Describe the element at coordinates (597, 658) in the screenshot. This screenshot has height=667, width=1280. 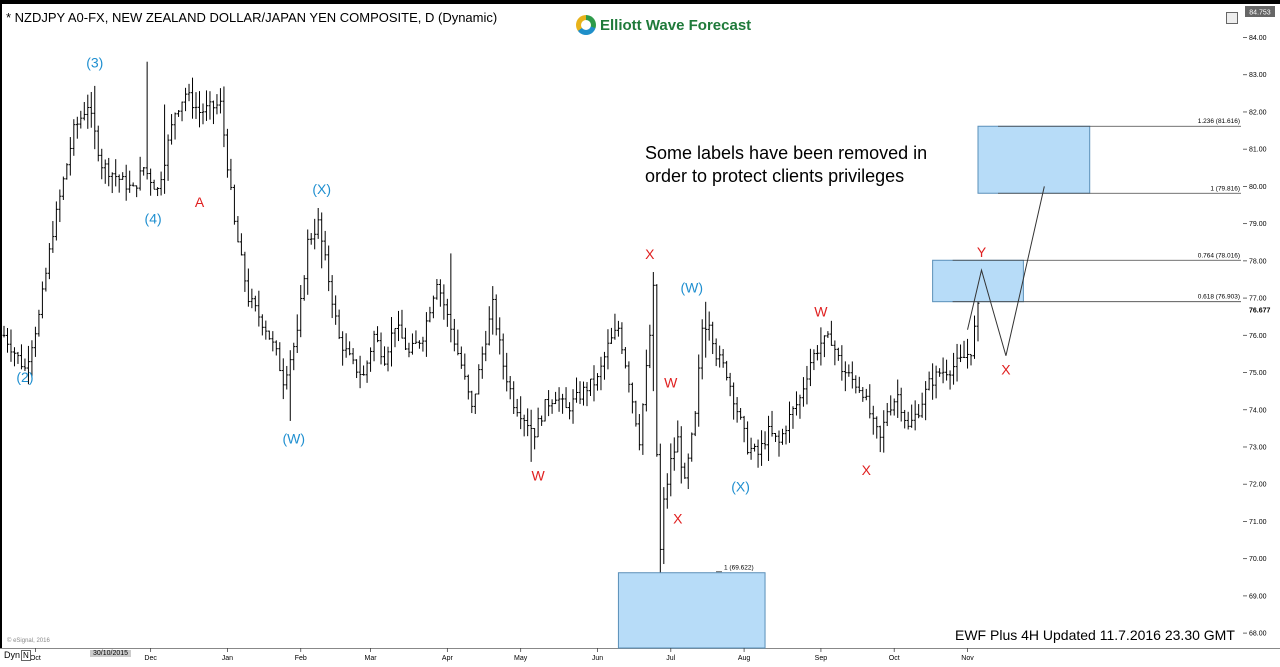
I see `x-tick-label: Jun` at that location.